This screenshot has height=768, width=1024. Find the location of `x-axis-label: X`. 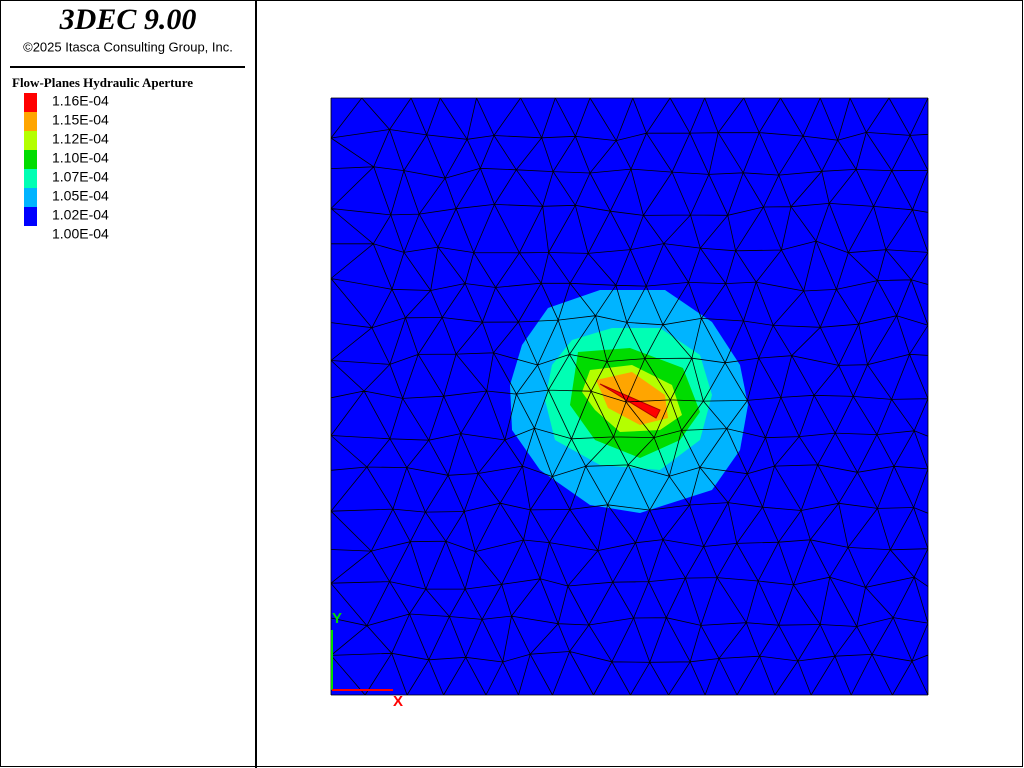

x-axis-label: X is located at coordinates (398, 701).